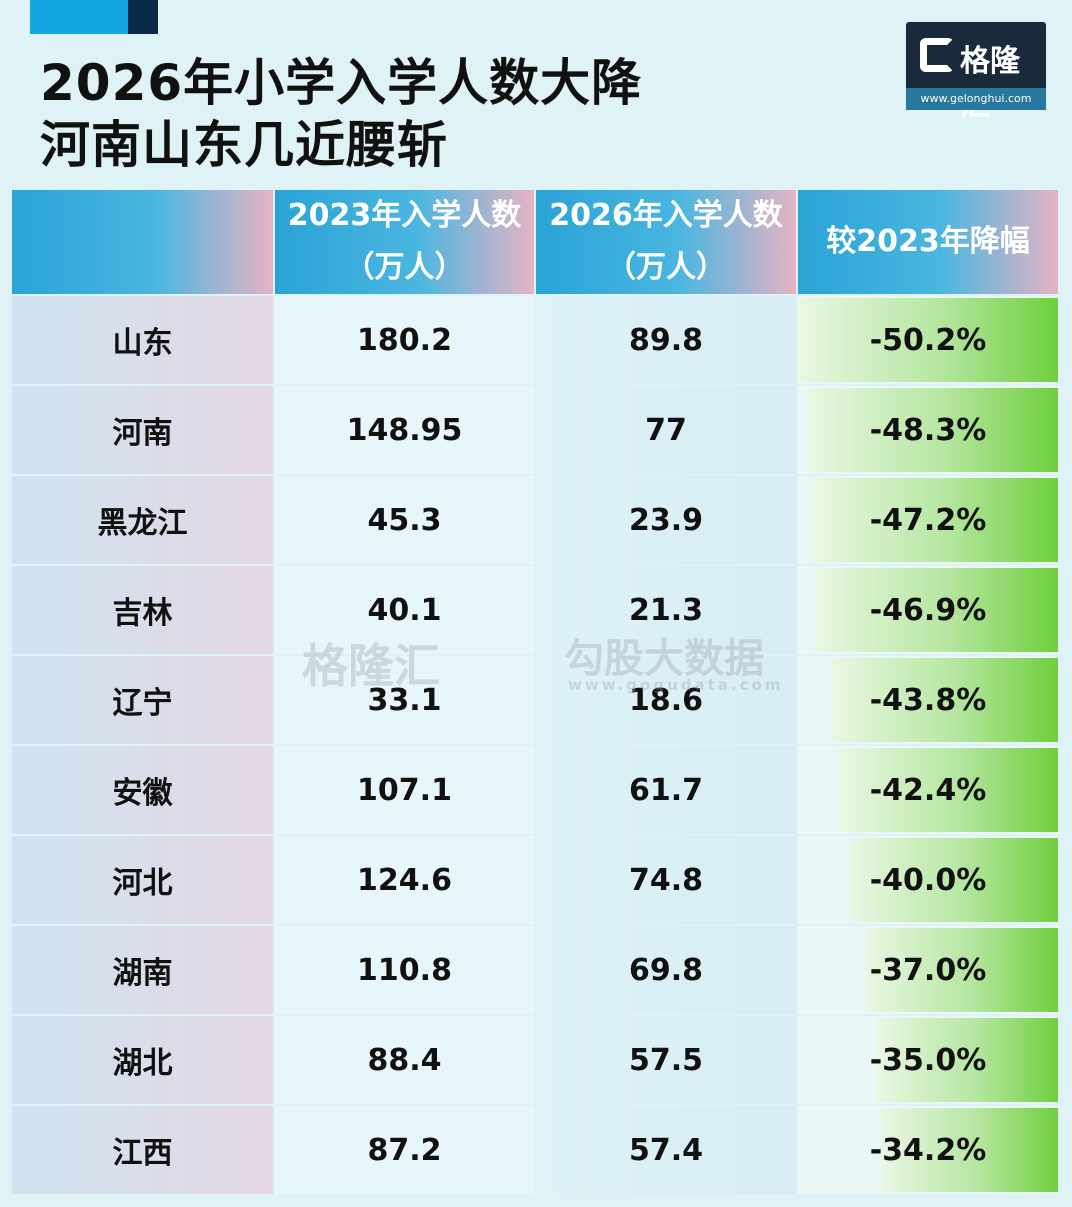  I want to click on drop-cell: -40.0%, so click(928, 880).